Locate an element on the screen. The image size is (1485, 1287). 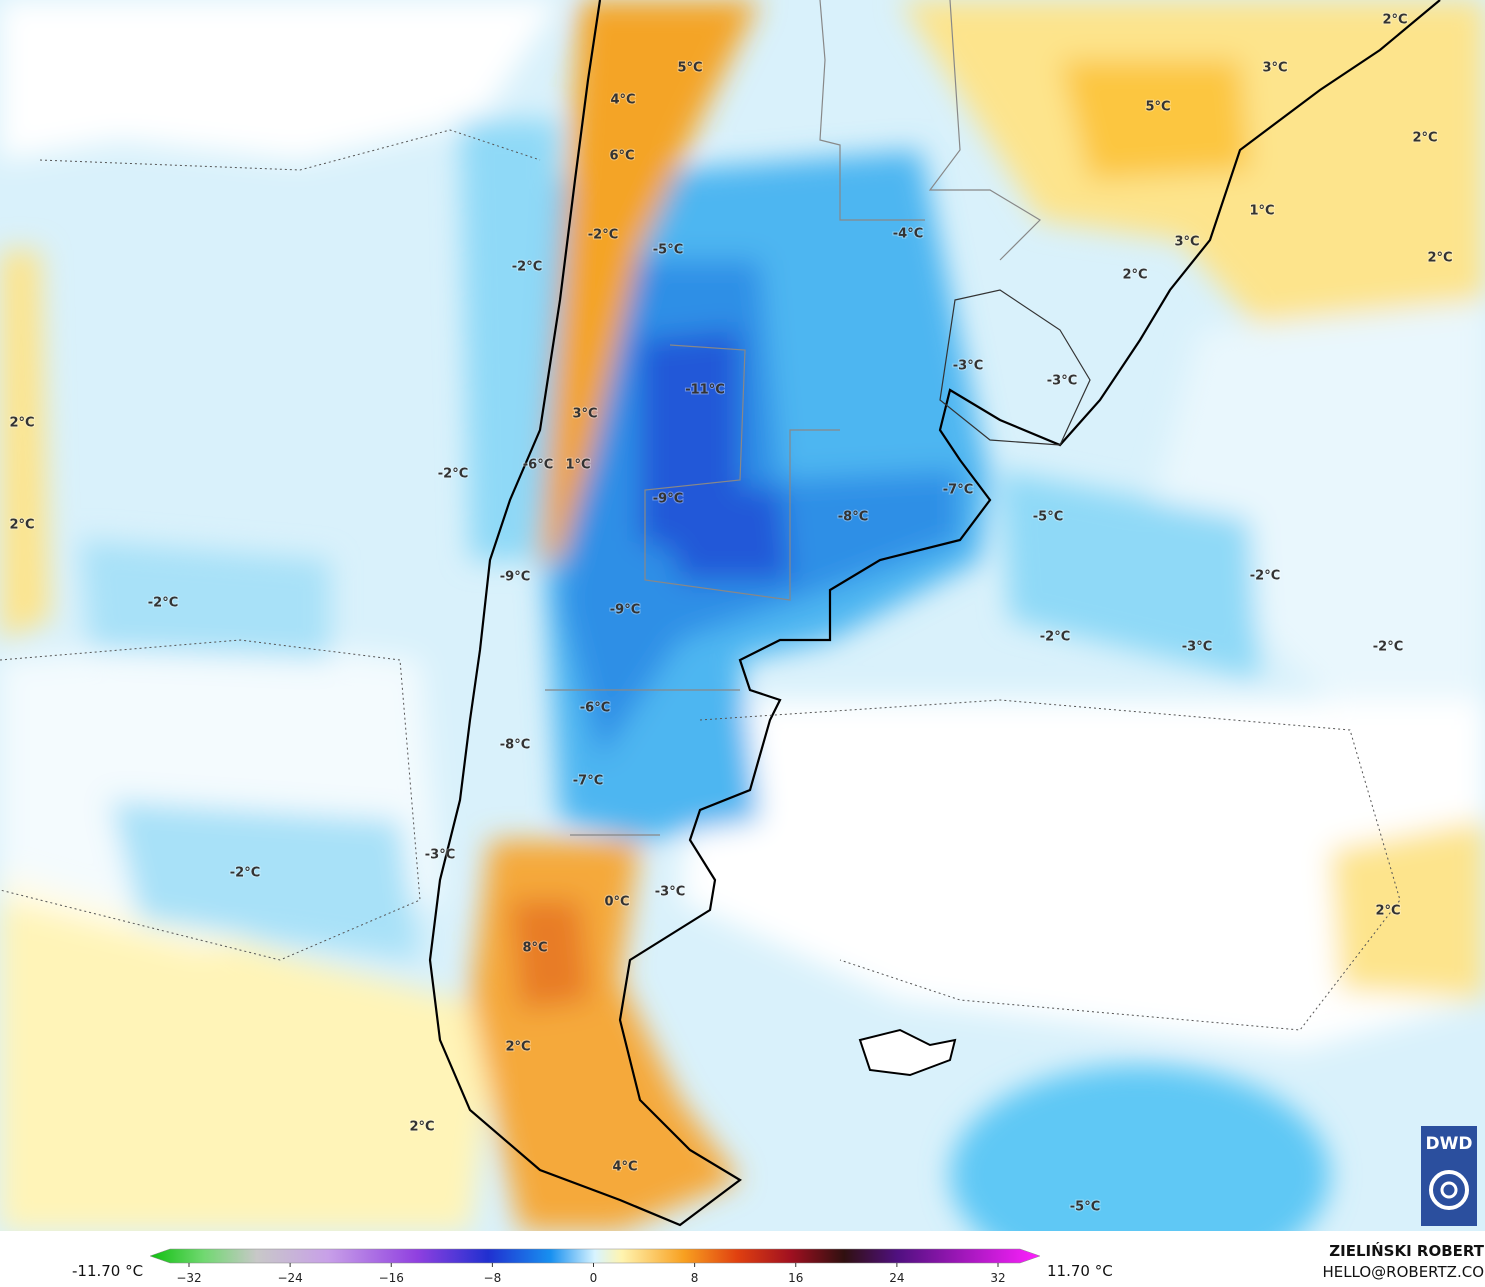
temperature-label: -4°C is located at coordinates (908, 234).